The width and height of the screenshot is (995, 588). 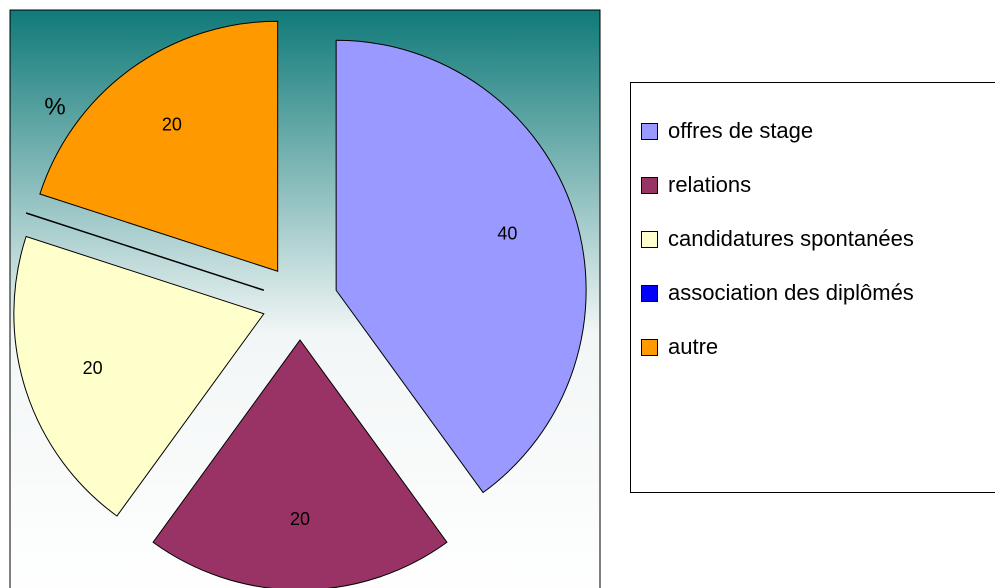 I want to click on legend-label: candidatures spontanées, so click(x=791, y=238).